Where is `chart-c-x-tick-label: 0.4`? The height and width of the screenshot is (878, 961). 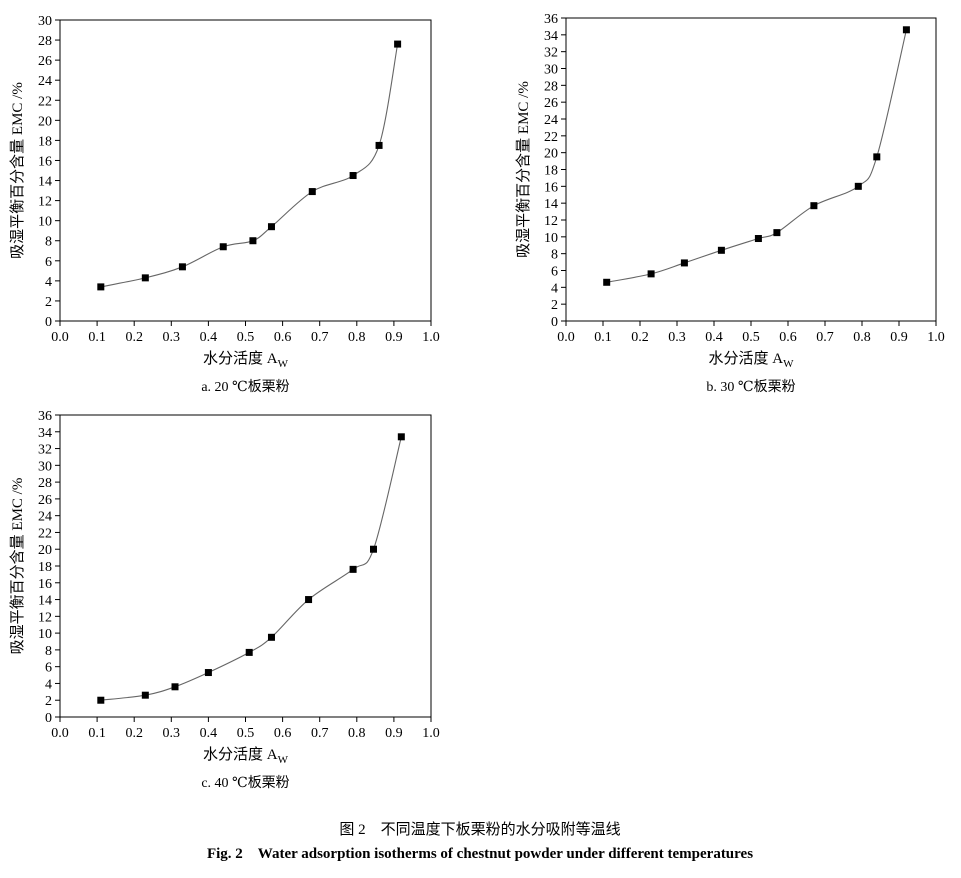 chart-c-x-tick-label: 0.4 is located at coordinates (209, 733).